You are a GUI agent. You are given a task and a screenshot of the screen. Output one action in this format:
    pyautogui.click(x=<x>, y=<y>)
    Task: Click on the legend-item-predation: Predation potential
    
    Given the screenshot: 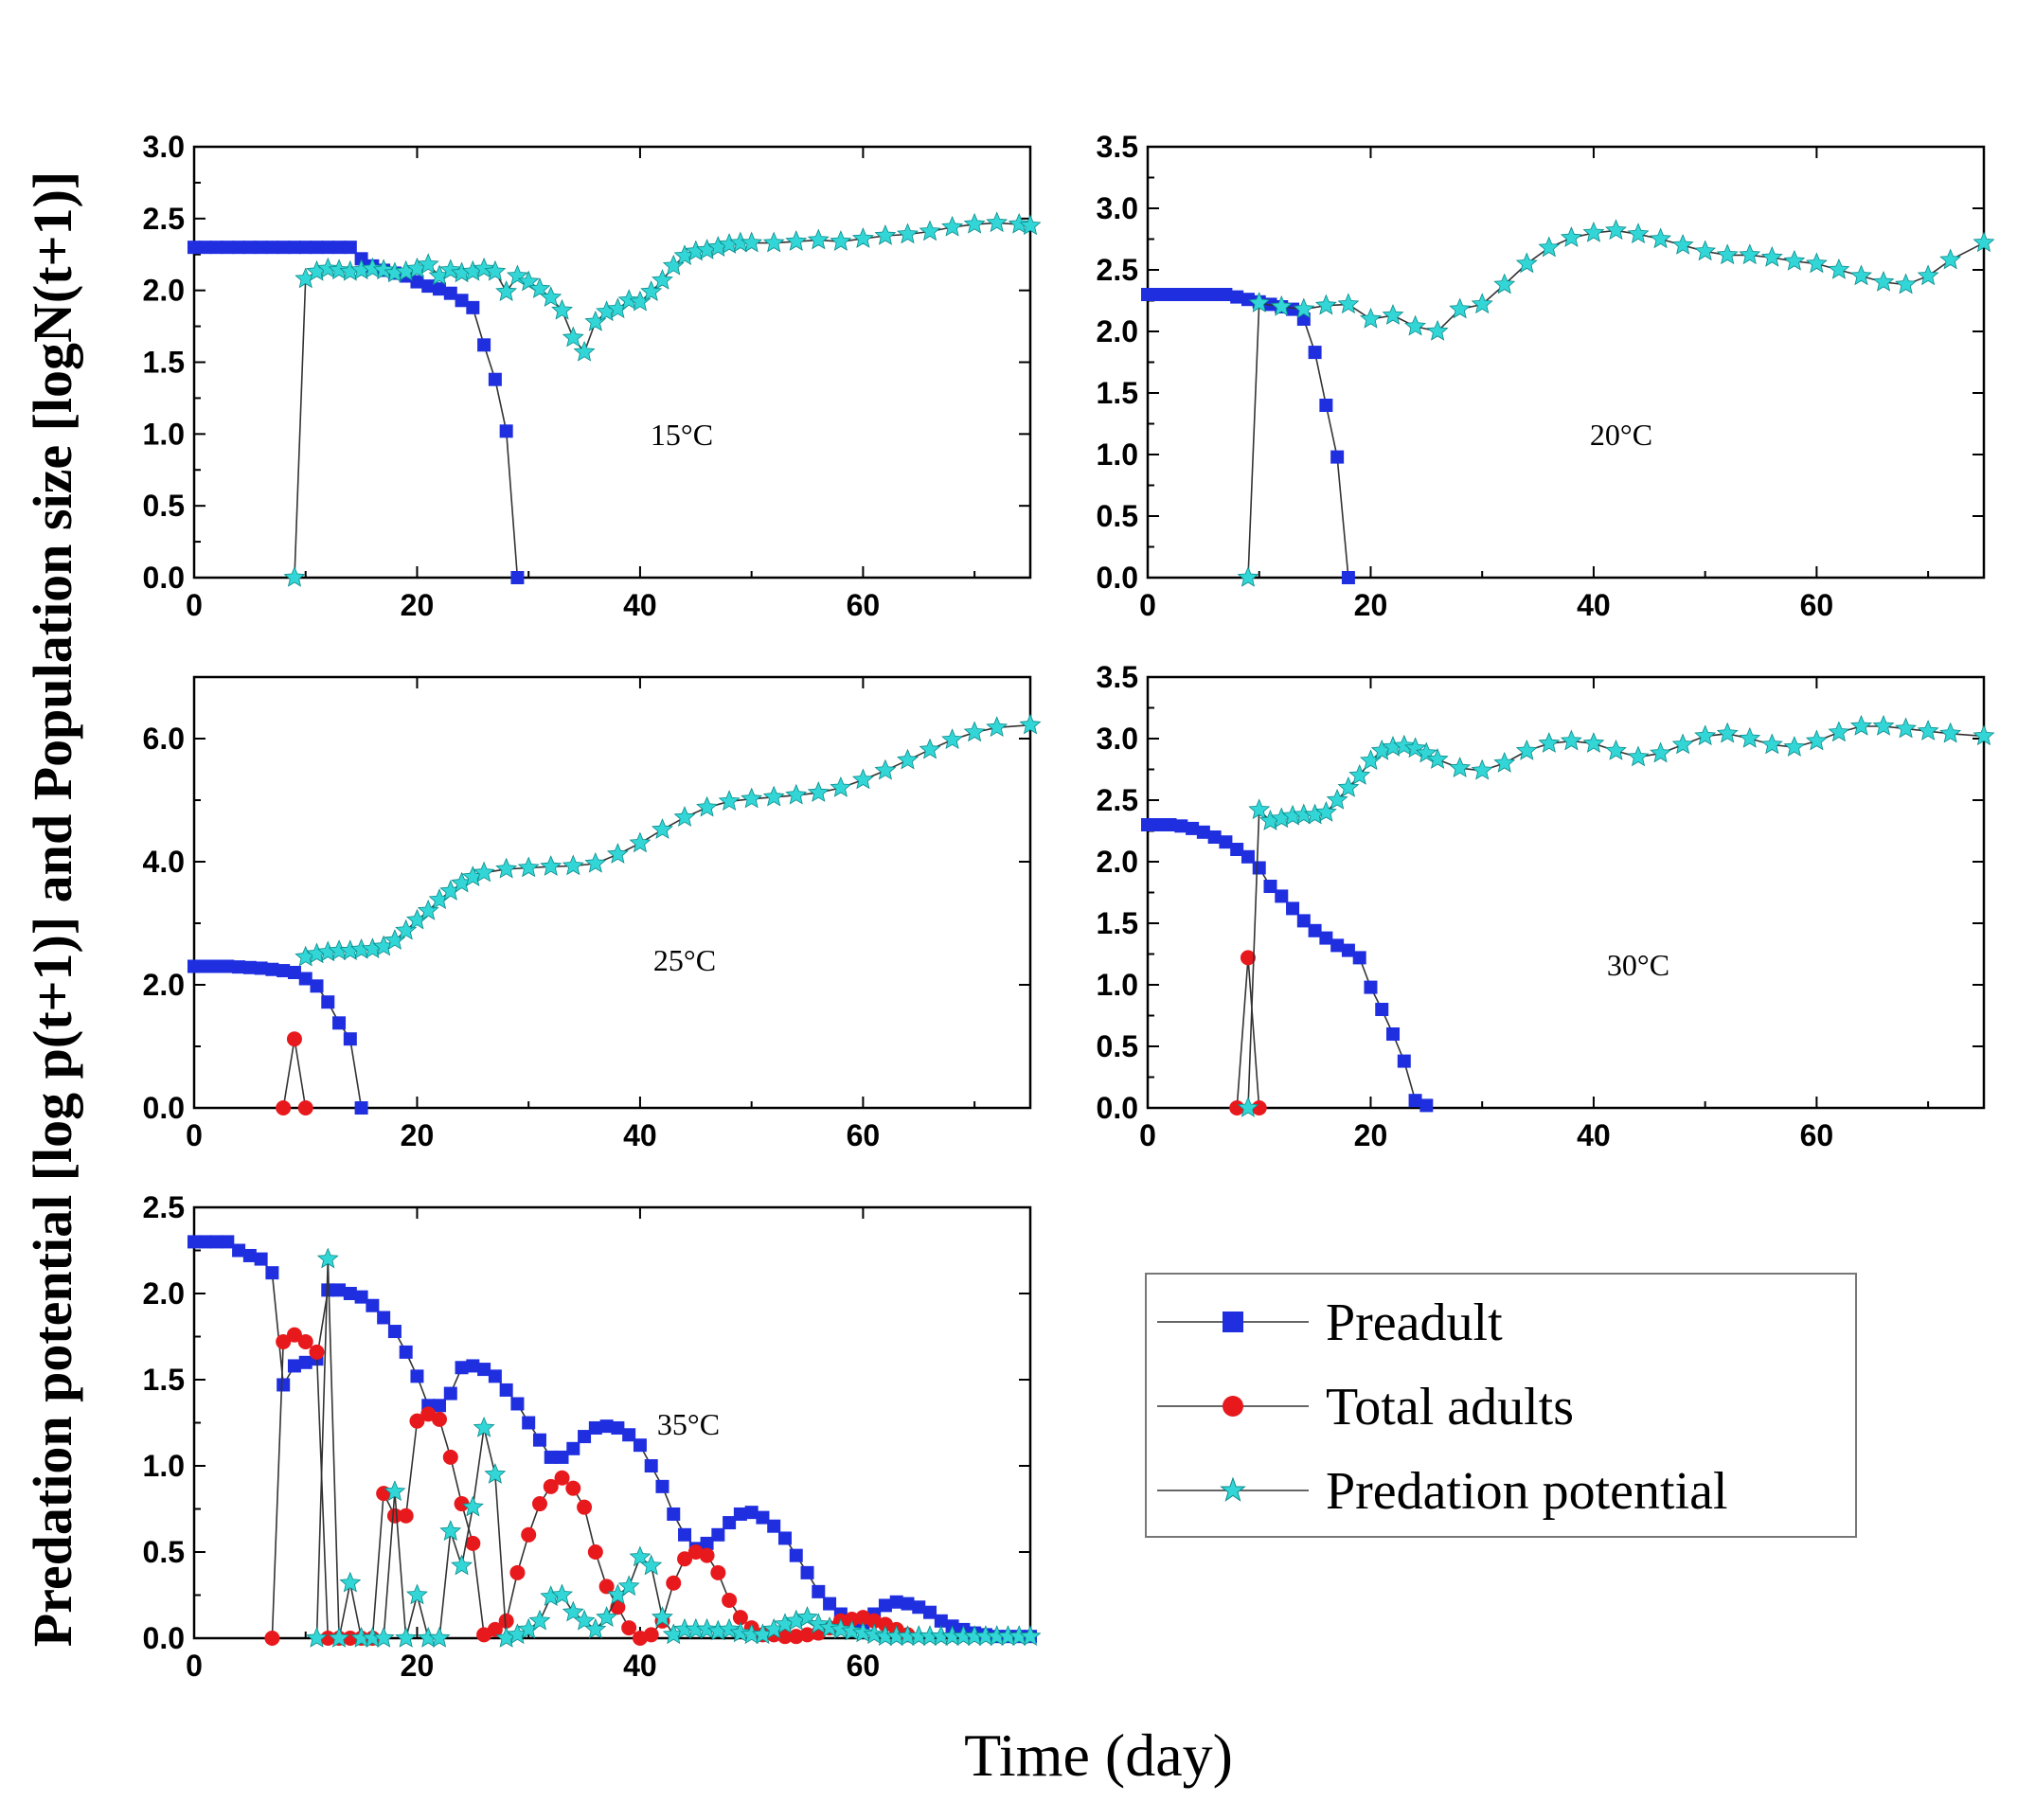 What is the action you would take?
    pyautogui.click(x=1442, y=1491)
    